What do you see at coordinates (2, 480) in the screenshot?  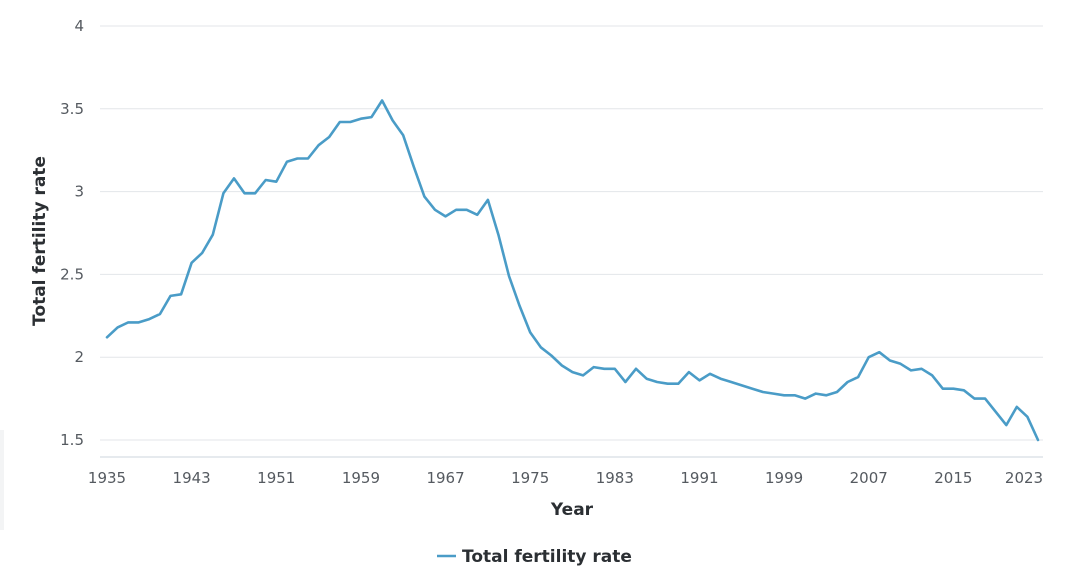 I see `page-edge-shadow` at bounding box center [2, 480].